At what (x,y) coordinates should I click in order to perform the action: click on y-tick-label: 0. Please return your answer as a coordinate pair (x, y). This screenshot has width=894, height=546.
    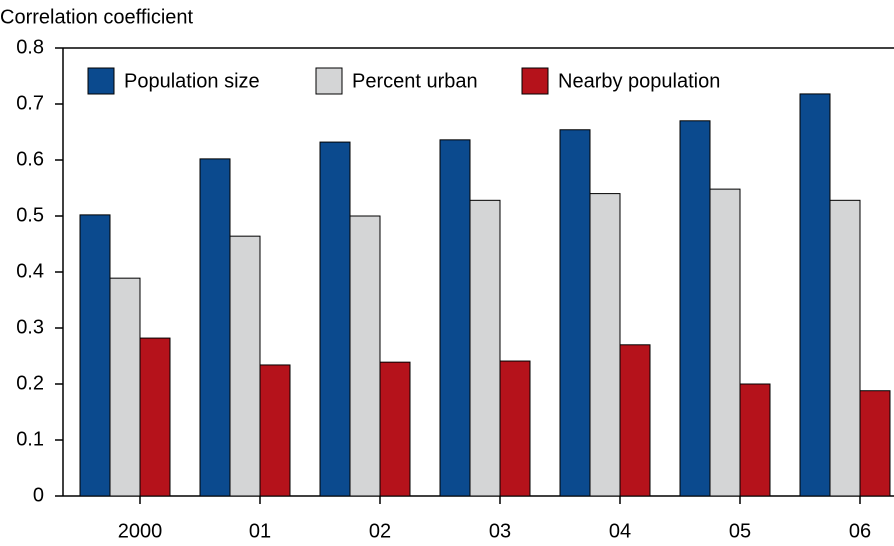
    Looking at the image, I should click on (38, 495).